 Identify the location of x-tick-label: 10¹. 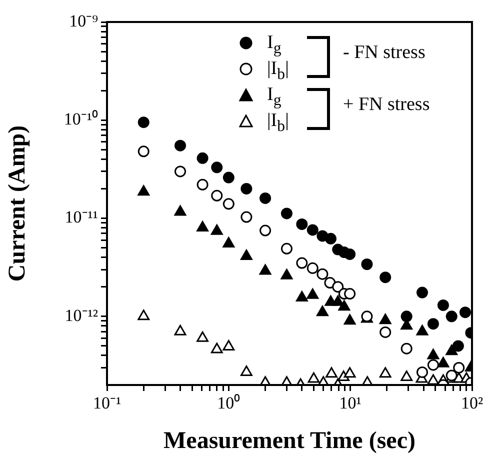
(350, 403).